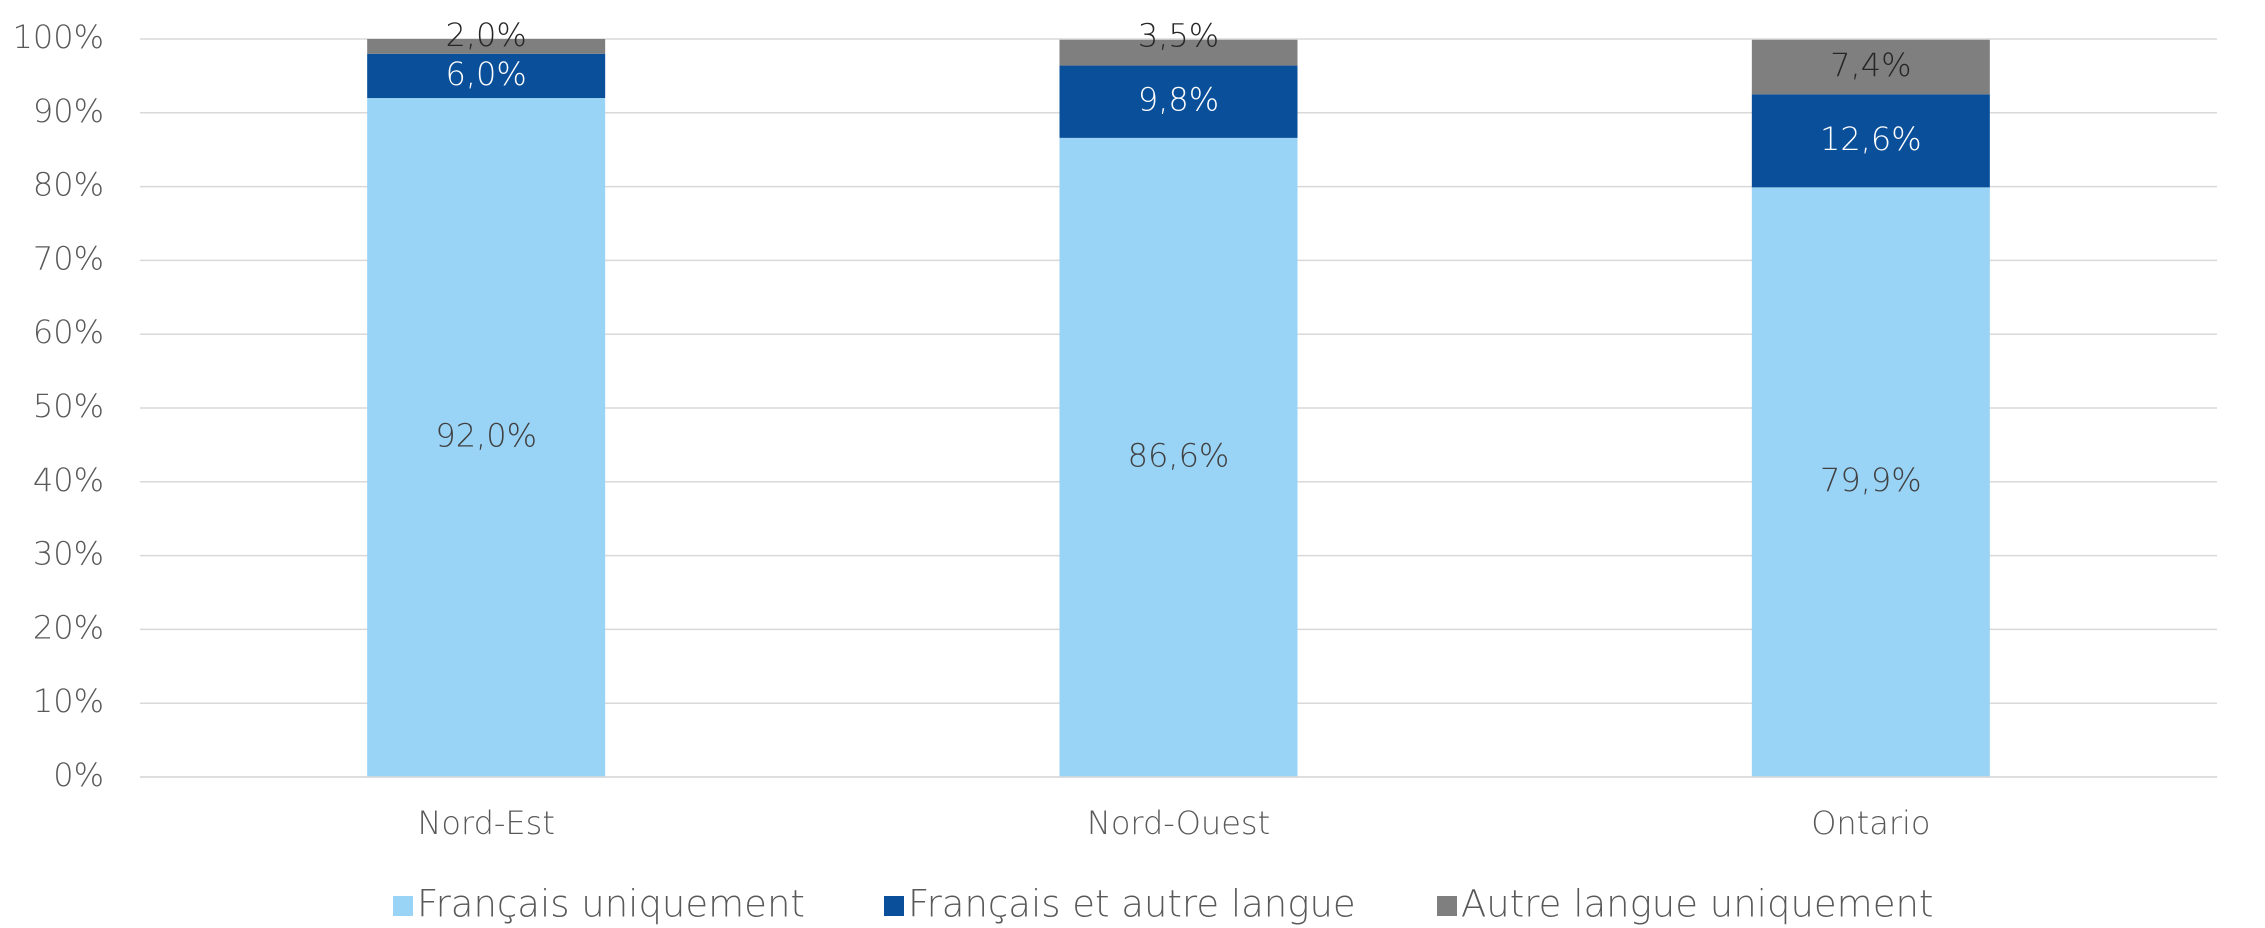 The height and width of the screenshot is (928, 2265). I want to click on data-label: 92,0%, so click(486, 436).